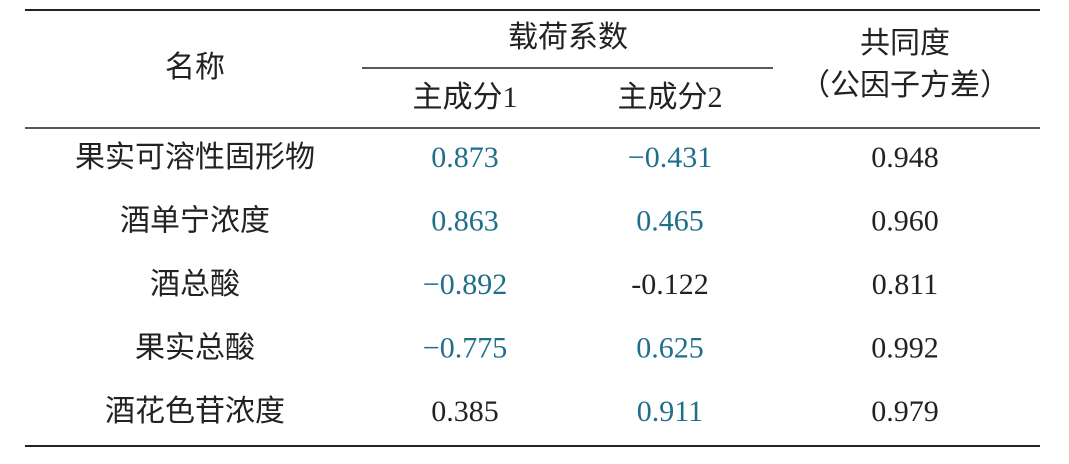 The height and width of the screenshot is (464, 1069). What do you see at coordinates (905, 411) in the screenshot?
I see `cell-value: 0.979` at bounding box center [905, 411].